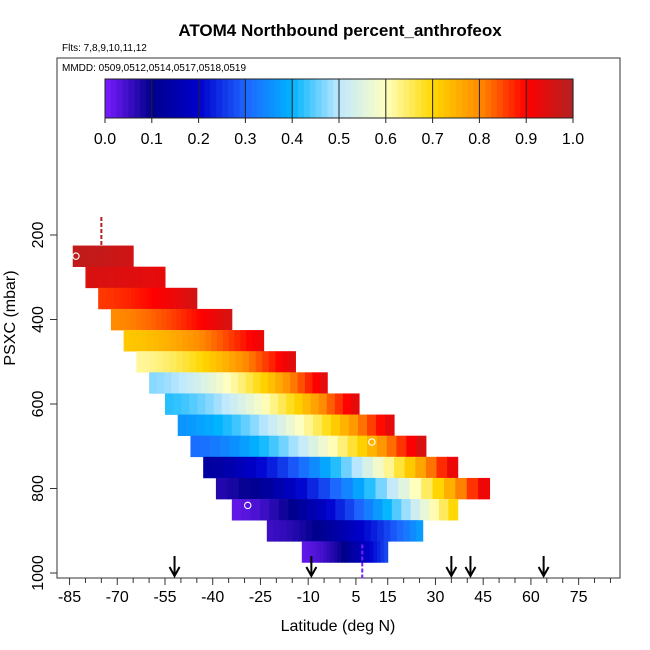 Image resolution: width=650 pixels, height=650 pixels. I want to click on x-axis-label: Latitude (deg N), so click(338, 626).